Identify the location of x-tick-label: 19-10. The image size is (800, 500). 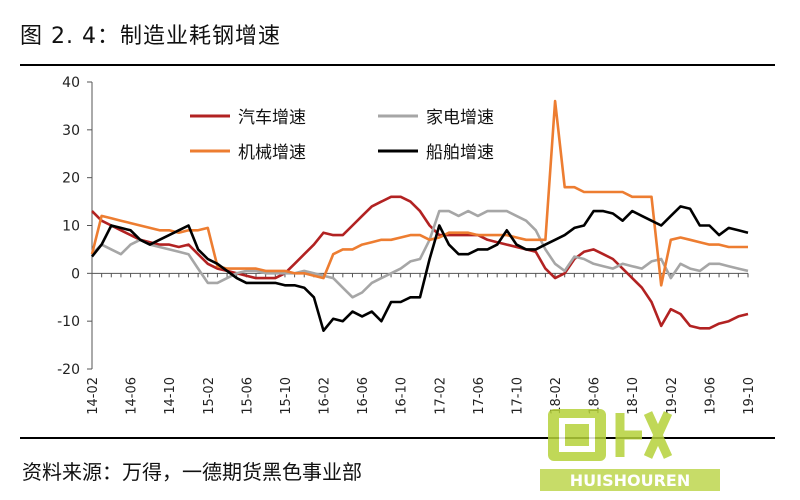
(749, 396).